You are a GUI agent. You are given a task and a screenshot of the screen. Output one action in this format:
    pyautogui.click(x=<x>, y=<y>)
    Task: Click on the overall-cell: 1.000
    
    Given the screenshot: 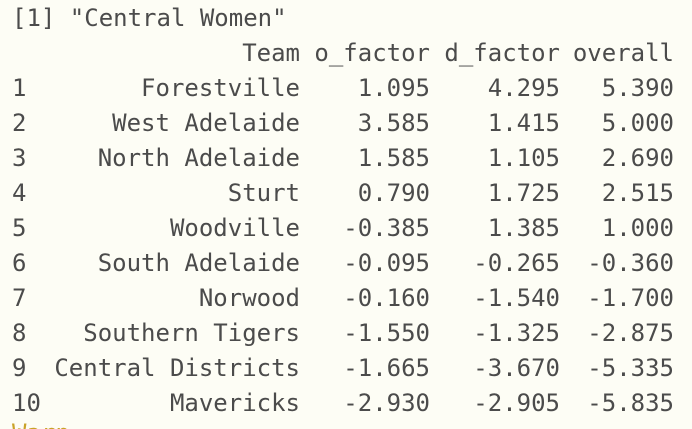 What is the action you would take?
    pyautogui.click(x=637, y=228)
    